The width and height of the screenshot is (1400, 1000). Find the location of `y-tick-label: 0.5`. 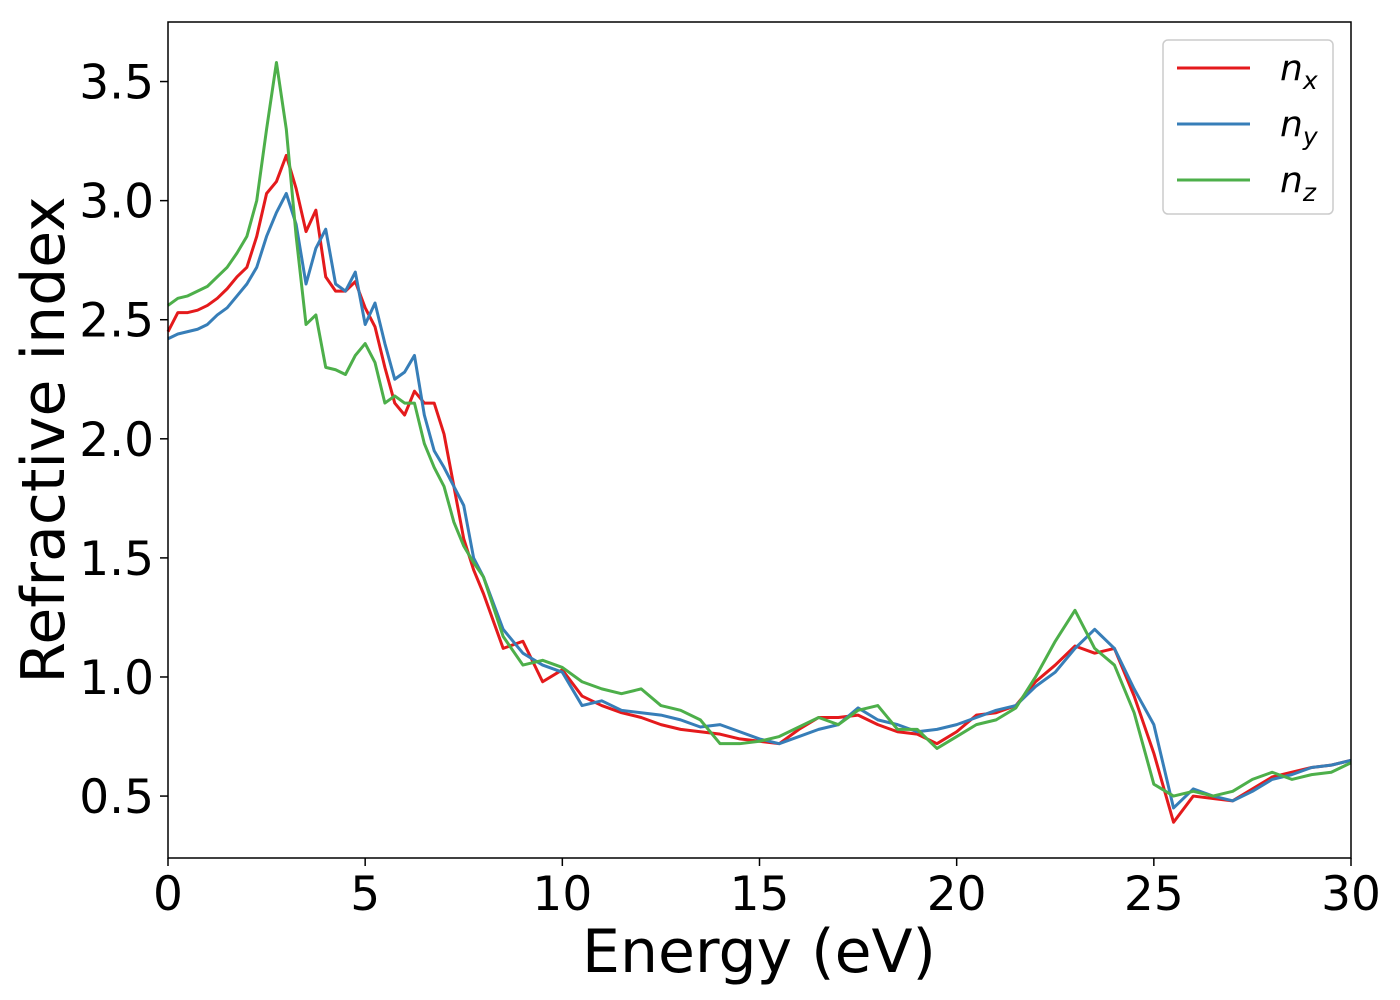

y-tick-label: 0.5 is located at coordinates (116, 797).